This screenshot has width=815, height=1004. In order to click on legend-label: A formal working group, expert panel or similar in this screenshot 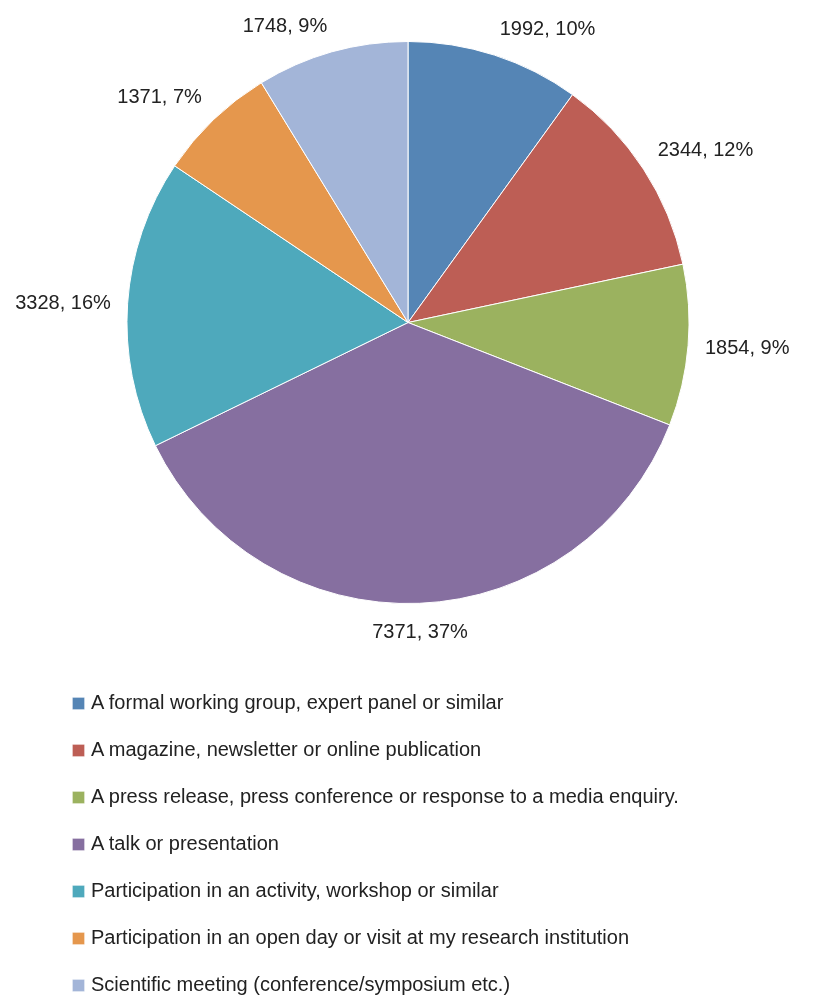, I will do `click(297, 702)`.